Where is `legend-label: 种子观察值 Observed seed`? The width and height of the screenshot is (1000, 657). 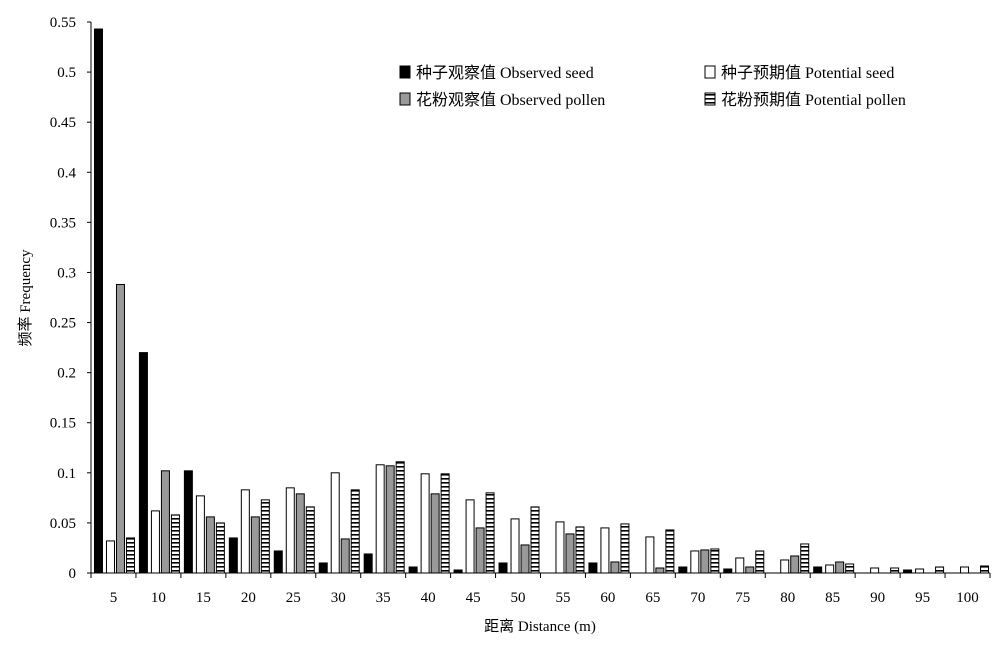 legend-label: 种子观察值 Observed seed is located at coordinates (505, 73).